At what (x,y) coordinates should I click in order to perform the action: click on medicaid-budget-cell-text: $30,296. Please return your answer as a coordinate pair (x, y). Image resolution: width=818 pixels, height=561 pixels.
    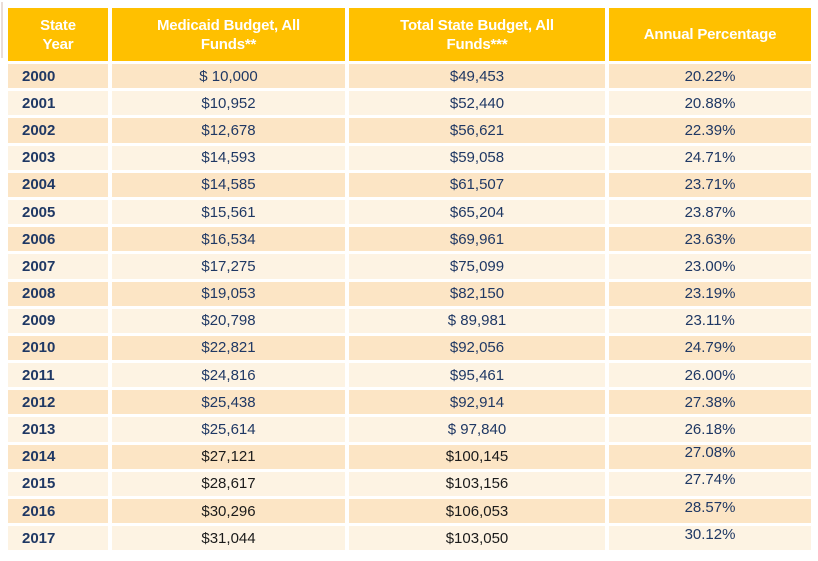
    Looking at the image, I should click on (228, 511).